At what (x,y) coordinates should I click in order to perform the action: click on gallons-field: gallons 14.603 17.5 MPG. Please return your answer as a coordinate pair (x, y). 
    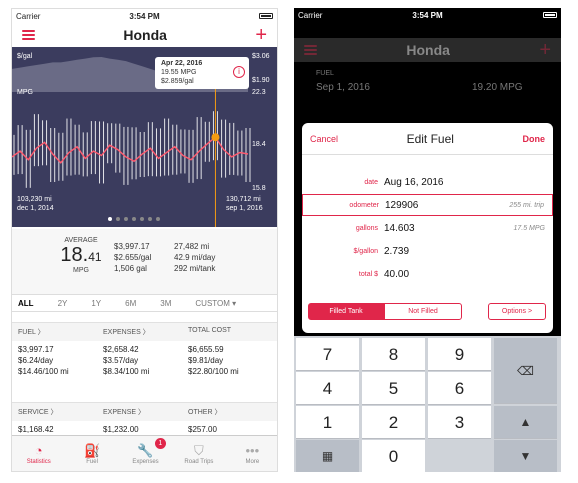
    Looking at the image, I should click on (427, 228).